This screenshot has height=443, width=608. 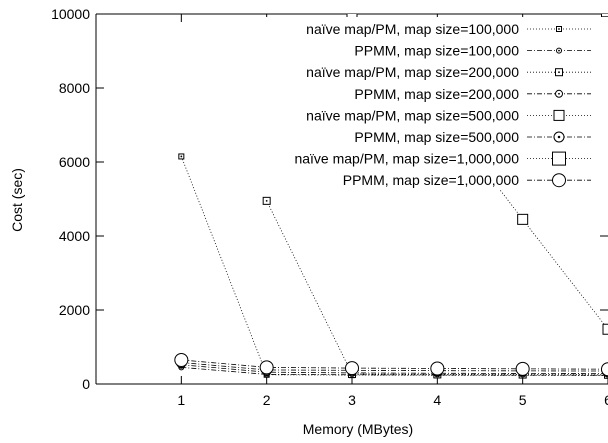 What do you see at coordinates (86, 384) in the screenshot?
I see `y-tick-label: 0` at bounding box center [86, 384].